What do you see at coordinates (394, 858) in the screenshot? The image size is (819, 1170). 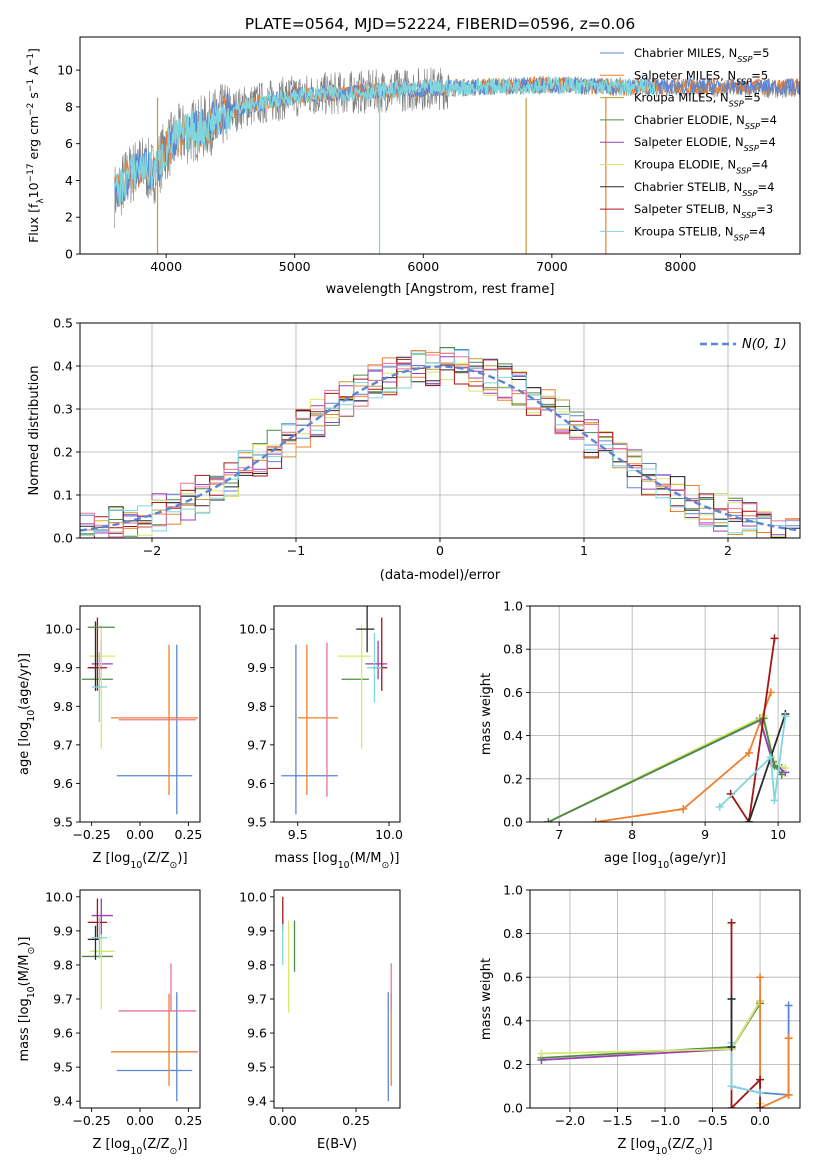 I see `age_vs_mass-xlabel-part: )]` at bounding box center [394, 858].